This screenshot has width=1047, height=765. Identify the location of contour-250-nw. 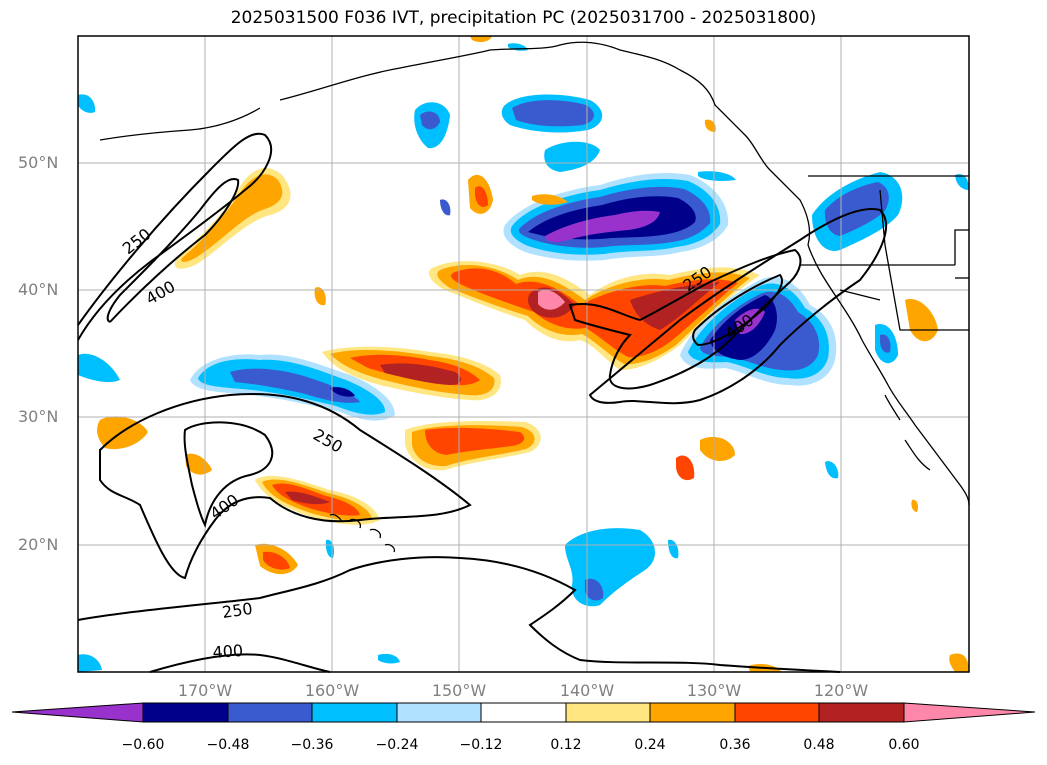
(174, 236).